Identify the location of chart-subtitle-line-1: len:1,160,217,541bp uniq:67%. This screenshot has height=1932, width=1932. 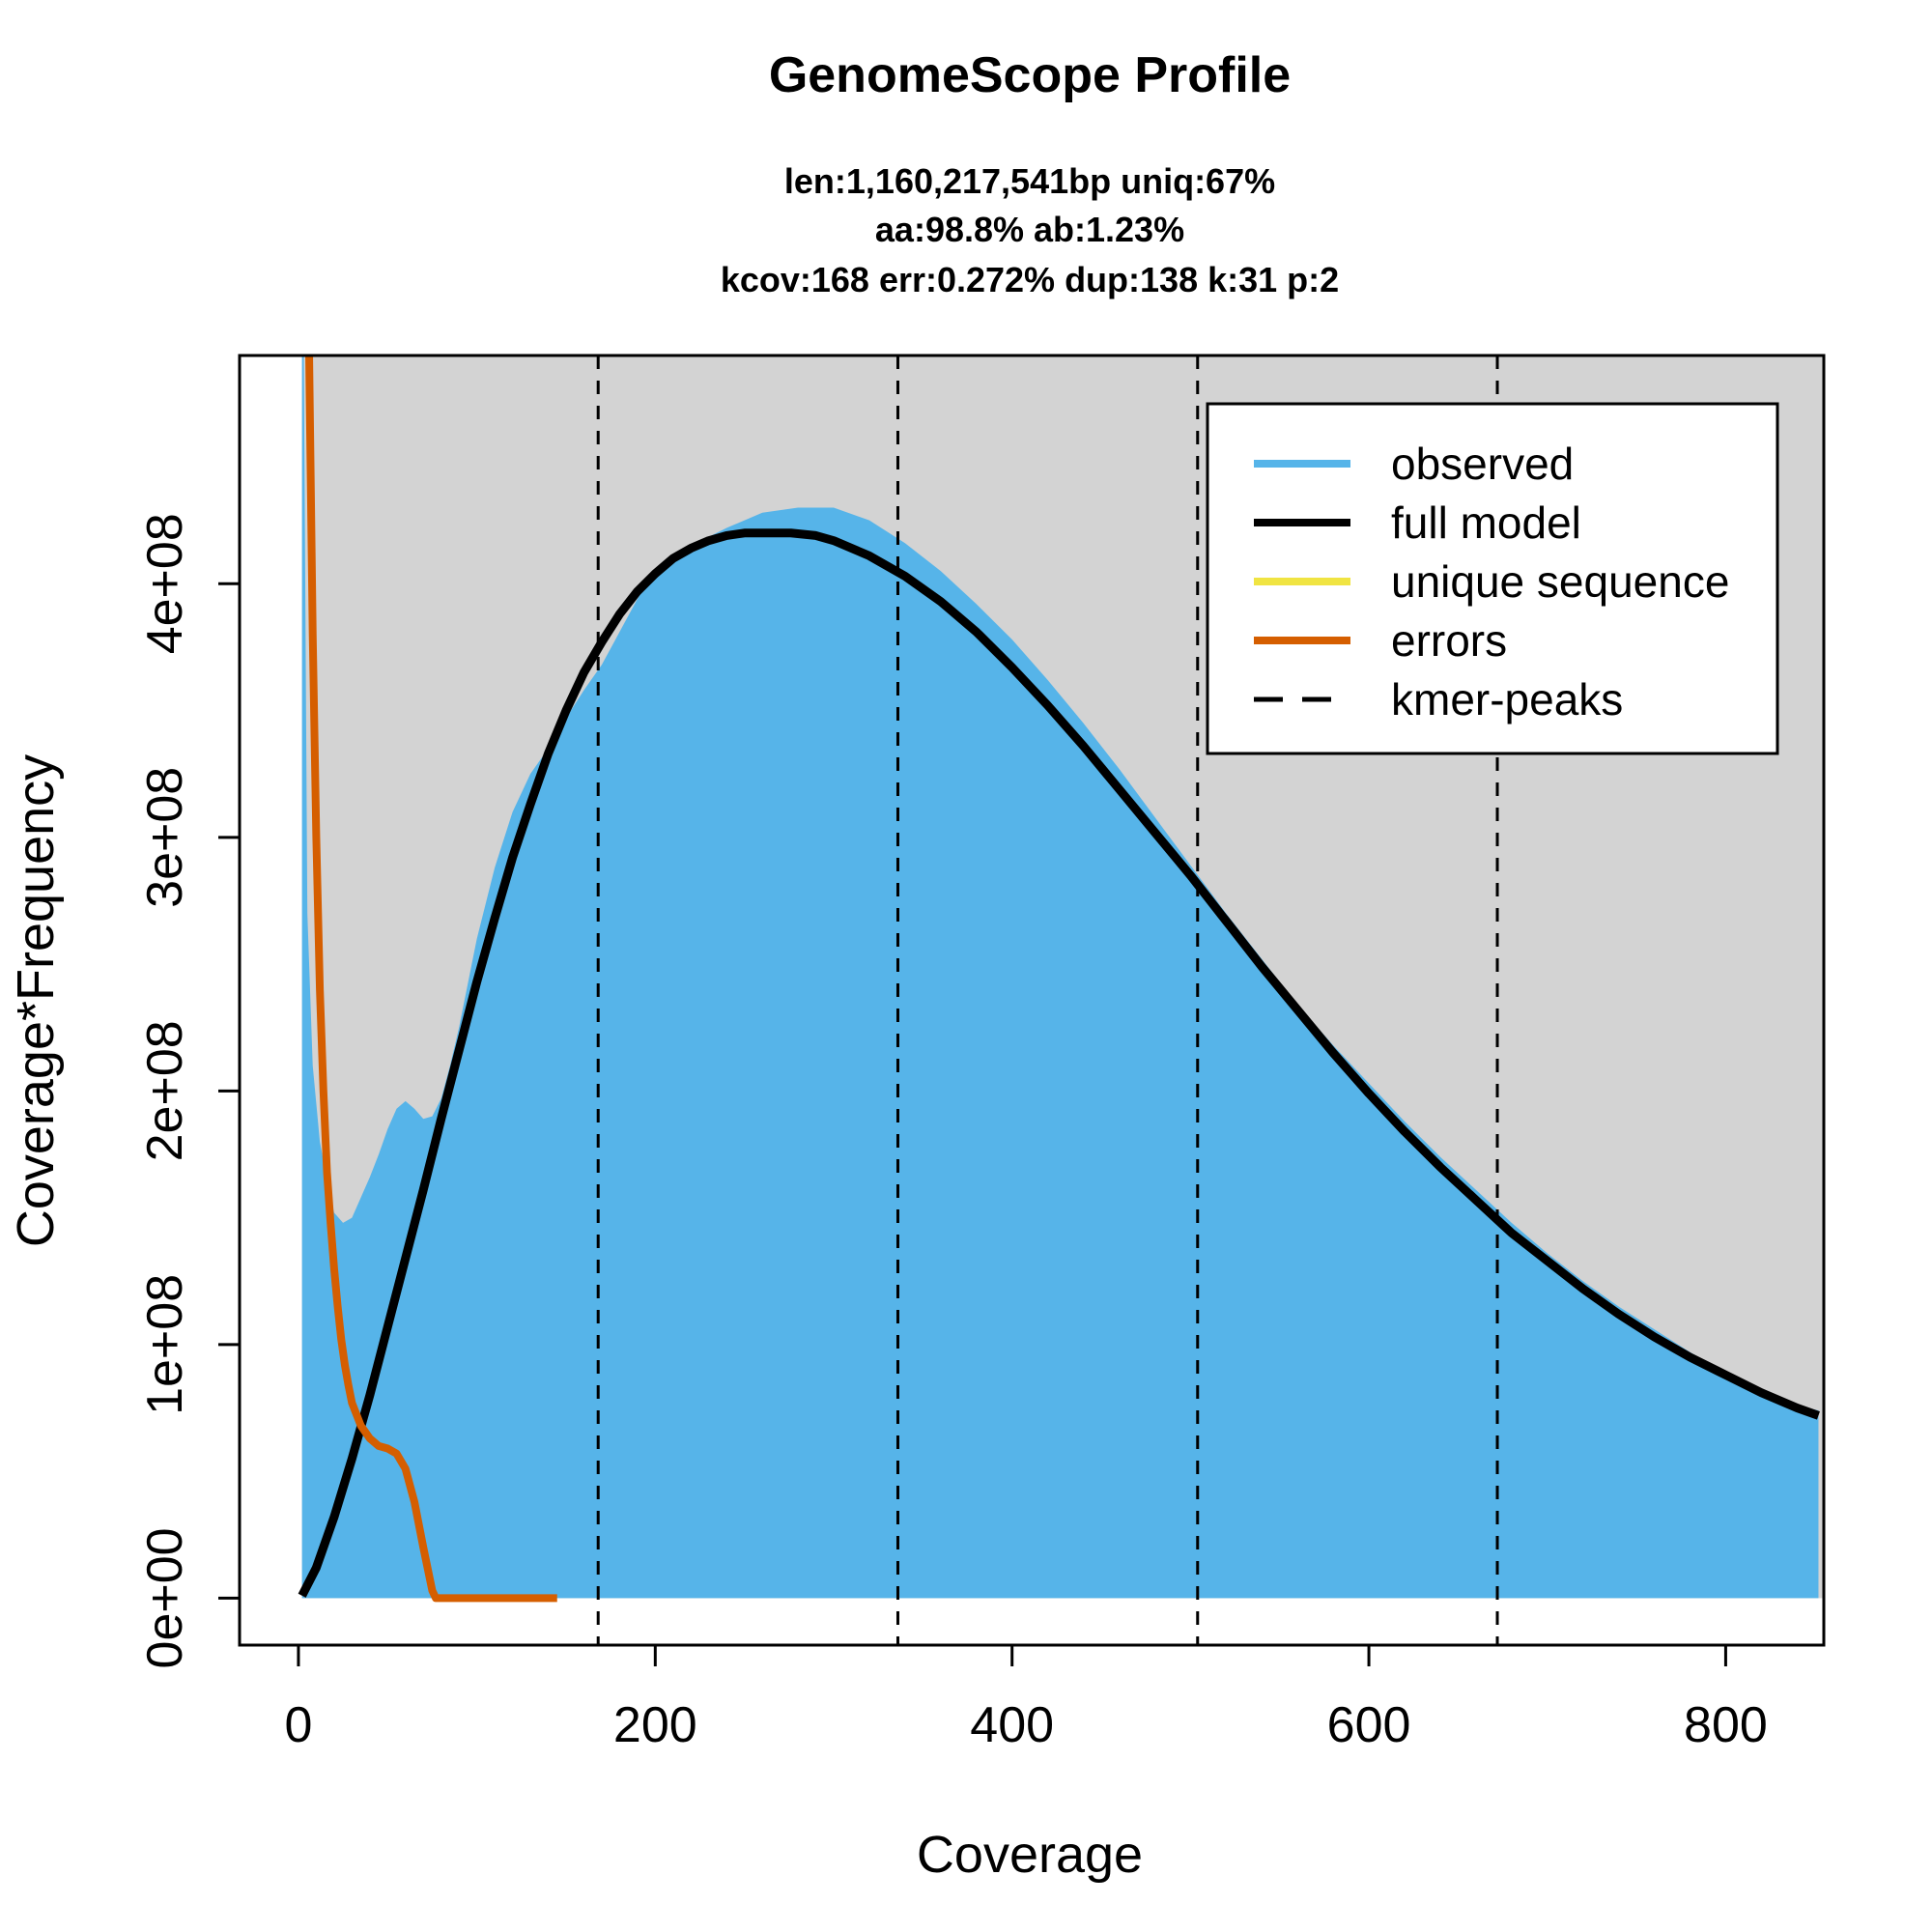
(1029, 181).